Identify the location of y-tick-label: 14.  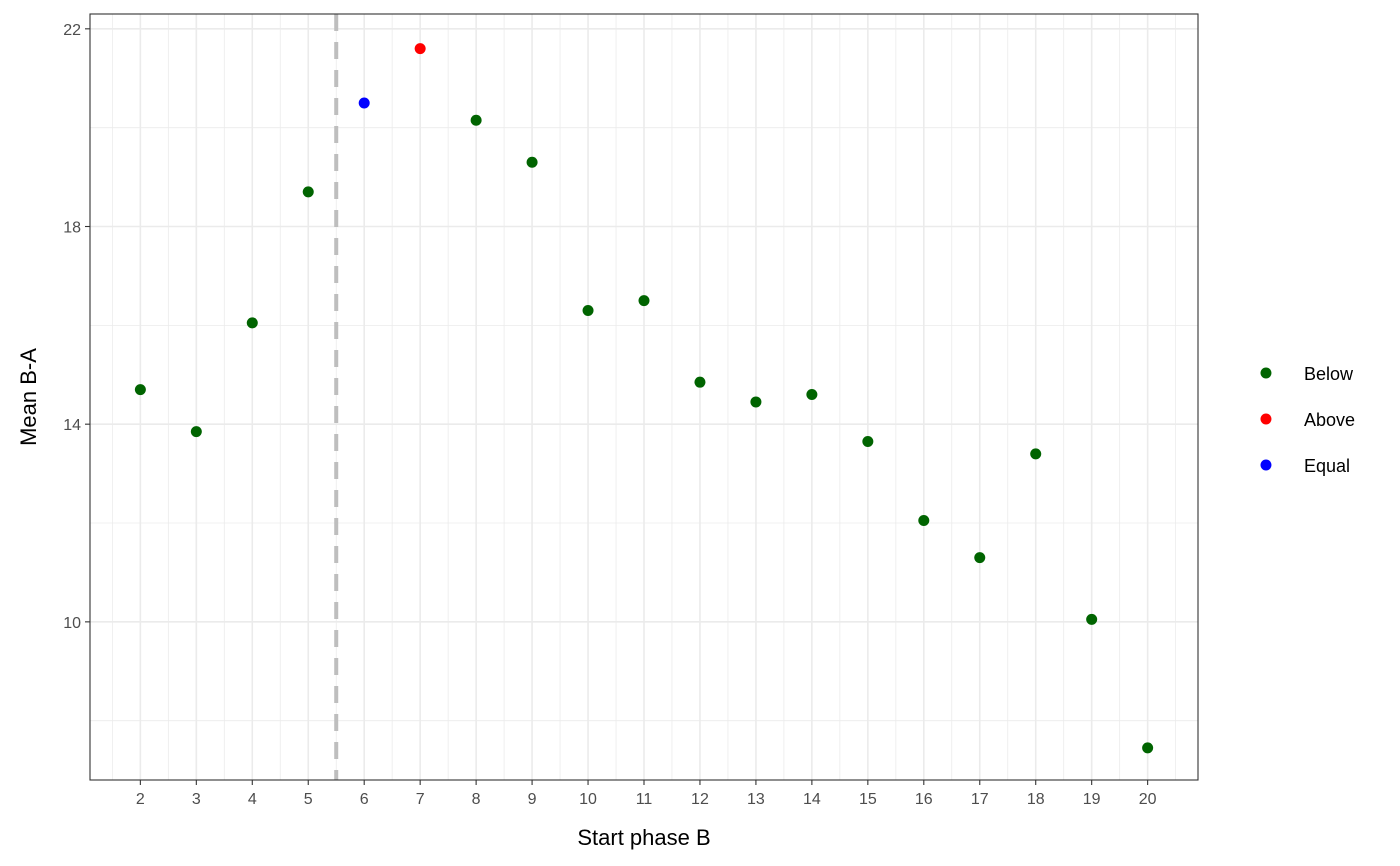
(72, 425).